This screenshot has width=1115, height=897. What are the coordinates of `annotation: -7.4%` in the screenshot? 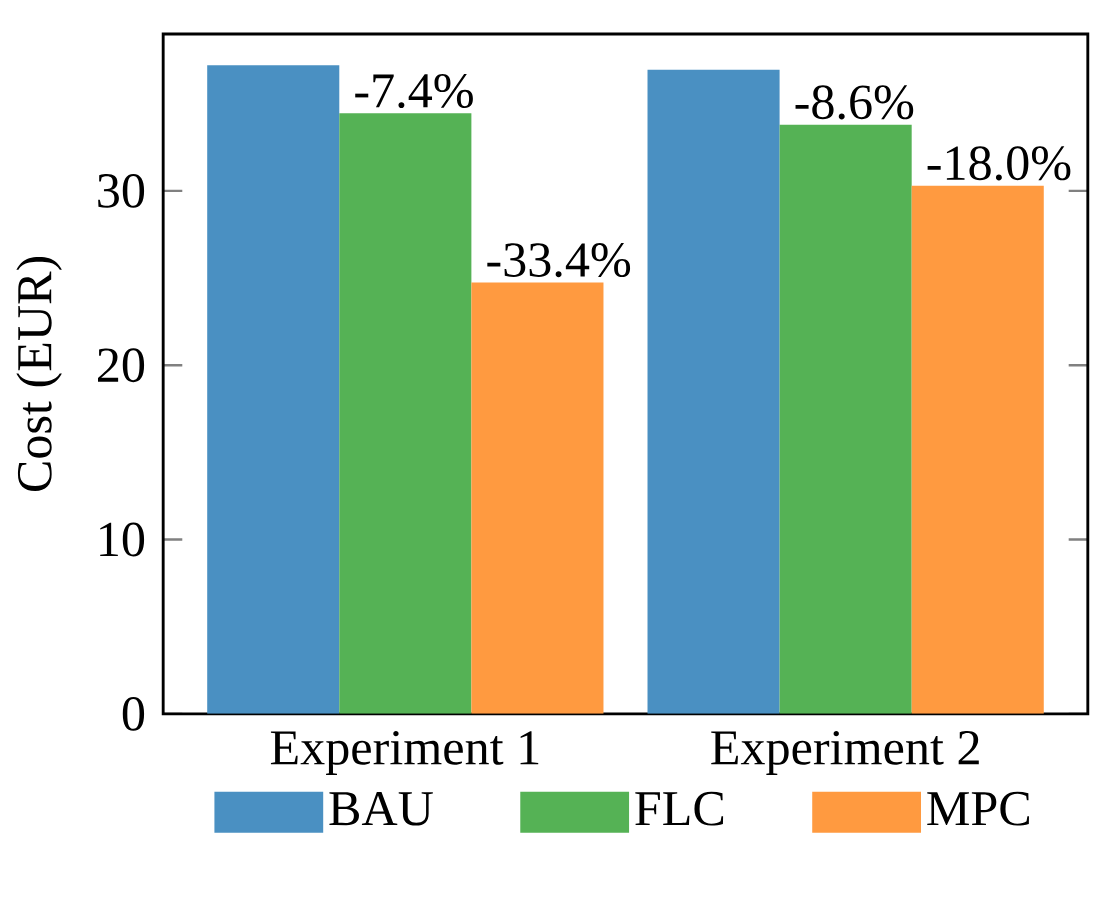 It's located at (414, 90).